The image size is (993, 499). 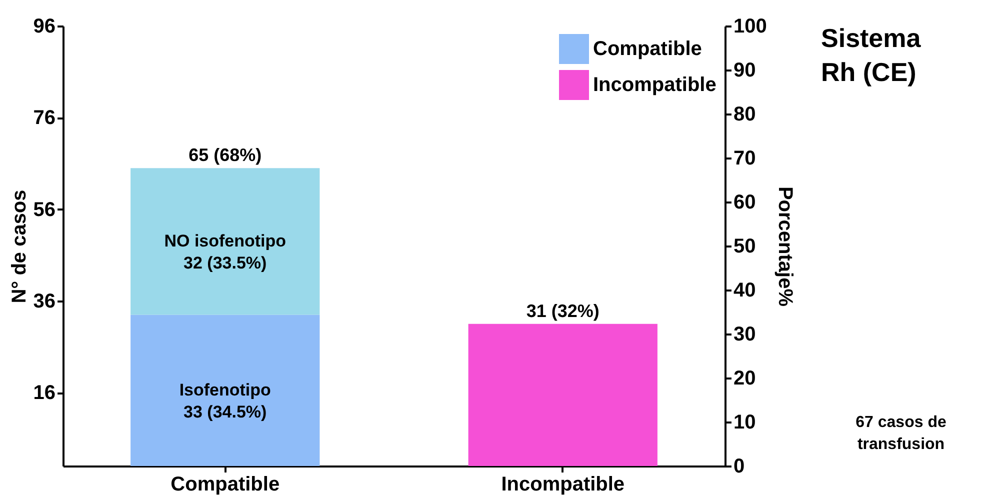 What do you see at coordinates (44, 393) in the screenshot?
I see `y-tick-label: 16` at bounding box center [44, 393].